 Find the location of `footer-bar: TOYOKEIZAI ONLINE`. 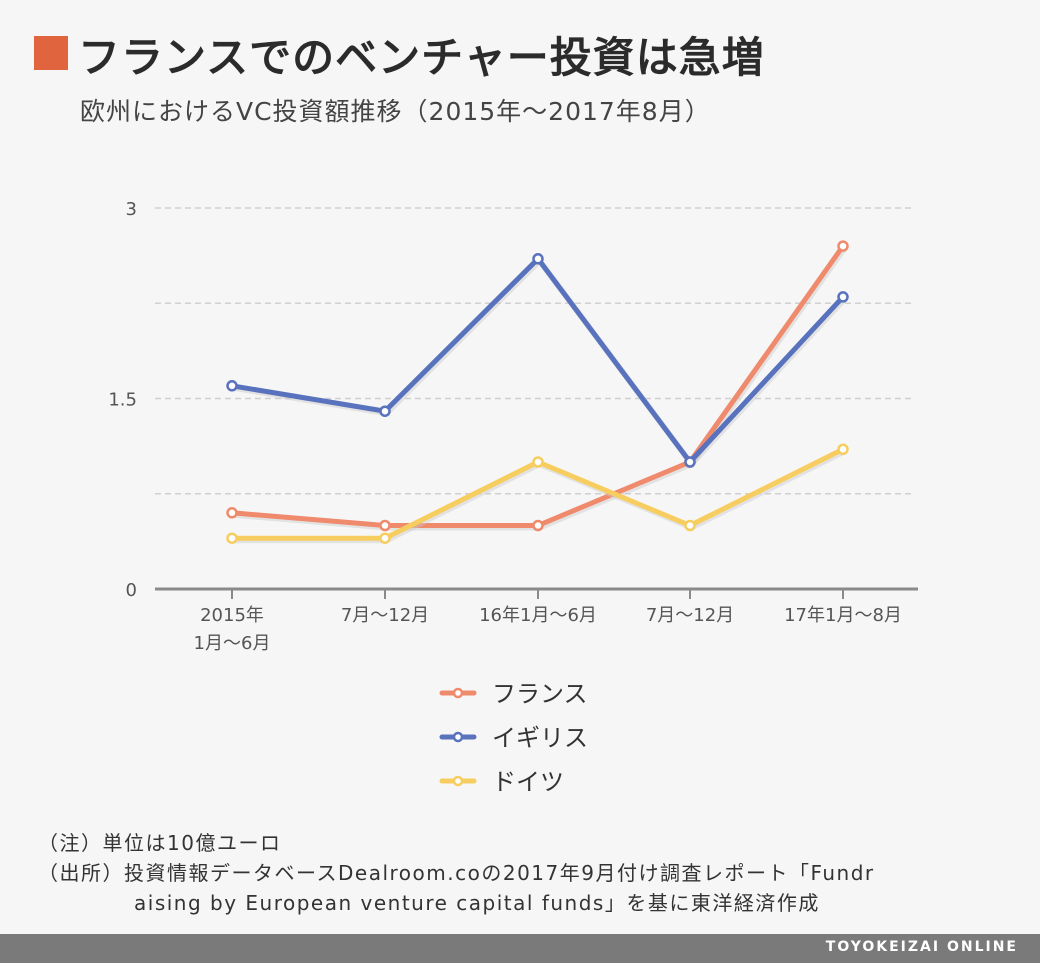

footer-bar: TOYOKEIZAI ONLINE is located at coordinates (520, 948).